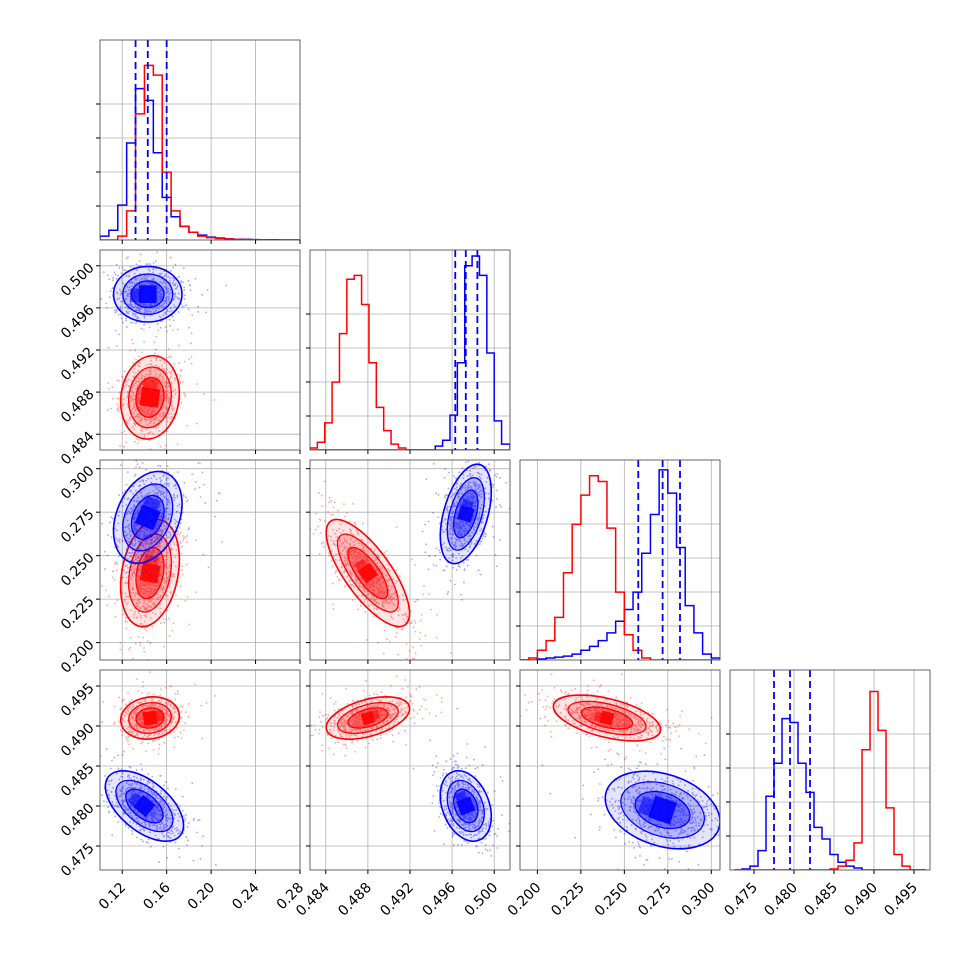  Describe the element at coordinates (620, 560) in the screenshot. I see `grid` at that location.